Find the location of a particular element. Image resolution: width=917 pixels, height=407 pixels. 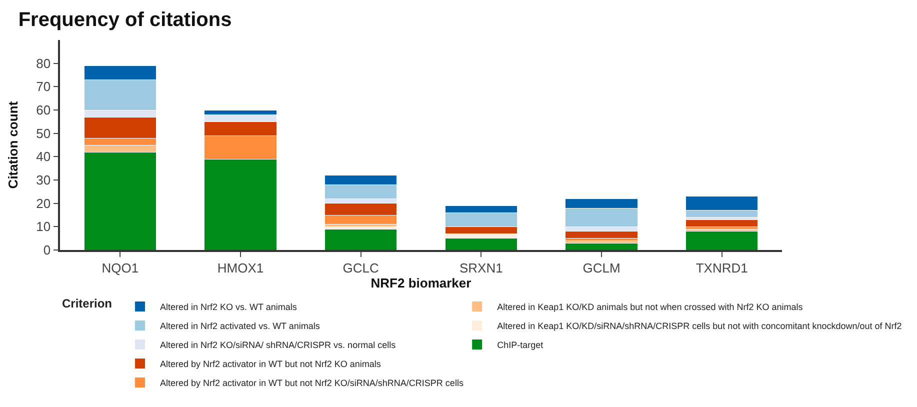

legend-label: Altered in Nrf2 KO vs. WT animals is located at coordinates (229, 307).